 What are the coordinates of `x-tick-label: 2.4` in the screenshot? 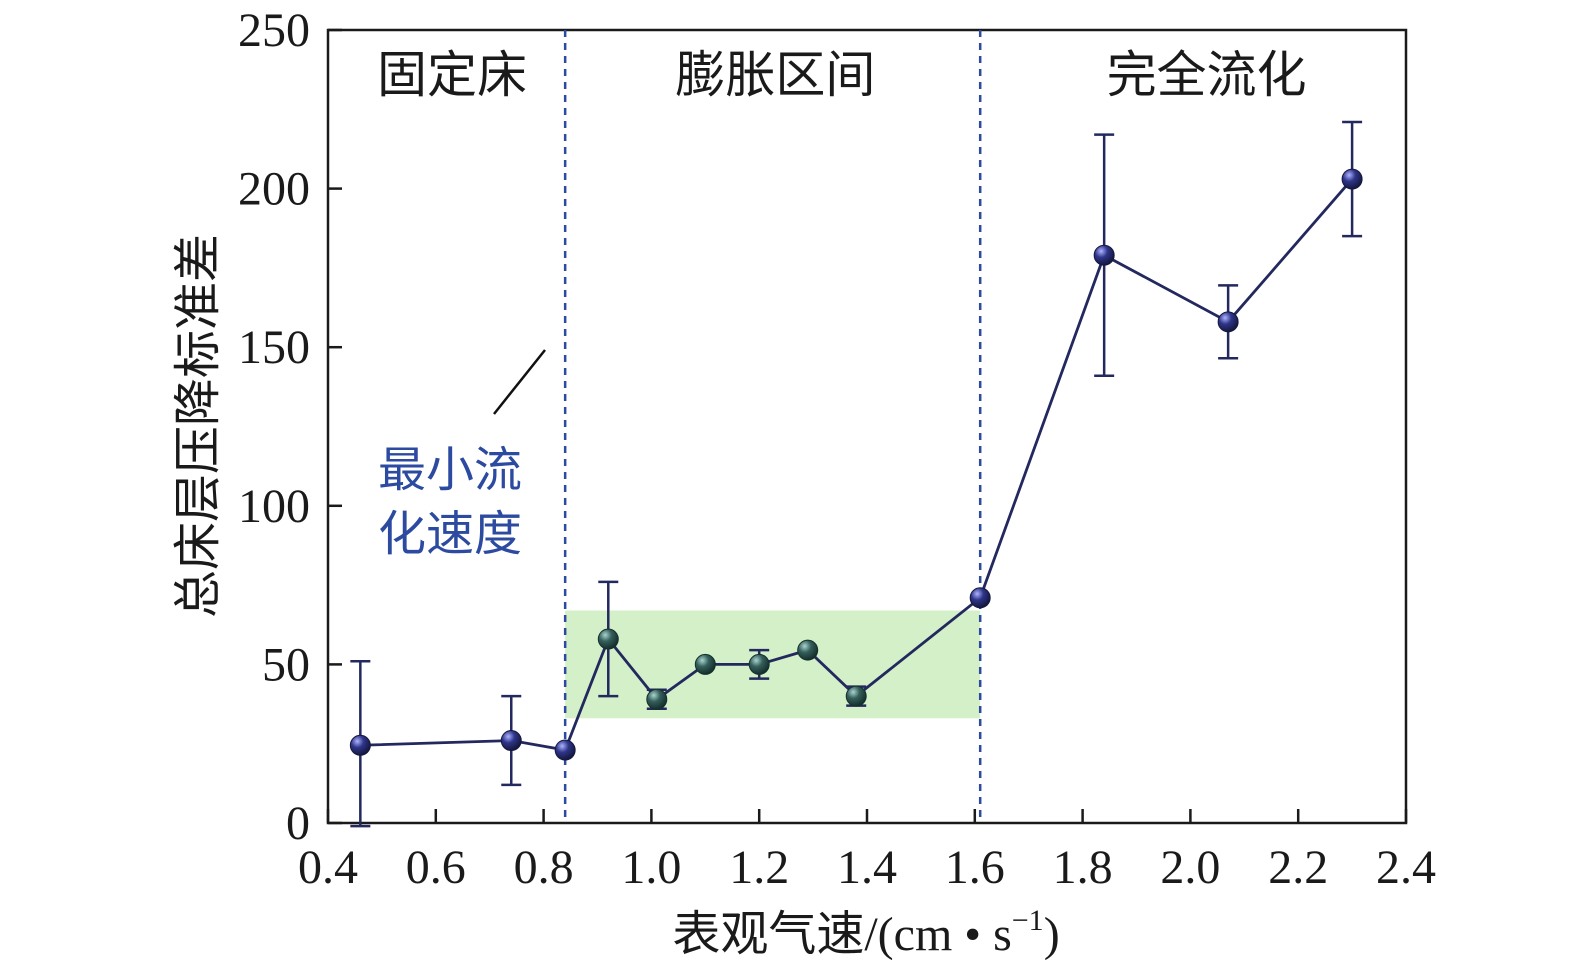 It's located at (1406, 867).